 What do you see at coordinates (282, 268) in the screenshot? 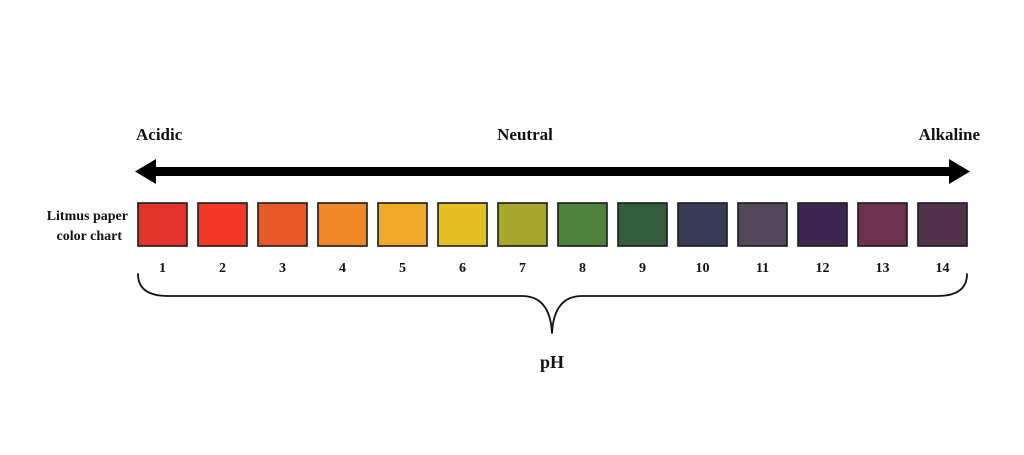
I see `ph-number-3: 3` at bounding box center [282, 268].